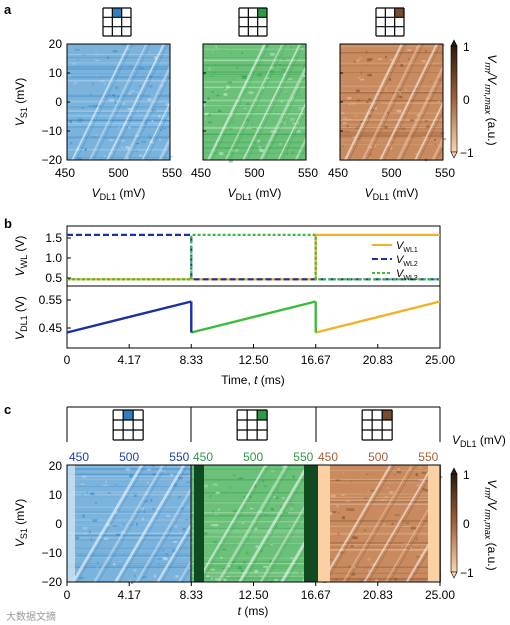 The width and height of the screenshot is (510, 625). What do you see at coordinates (316, 360) in the screenshot?
I see `b-xtick-4: 16.67` at bounding box center [316, 360].